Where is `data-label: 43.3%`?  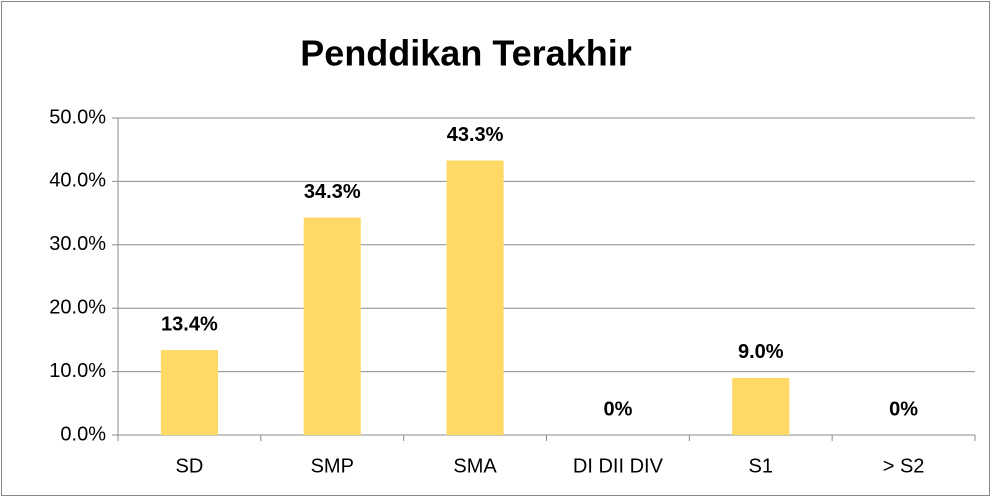
data-label: 43.3% is located at coordinates (475, 135).